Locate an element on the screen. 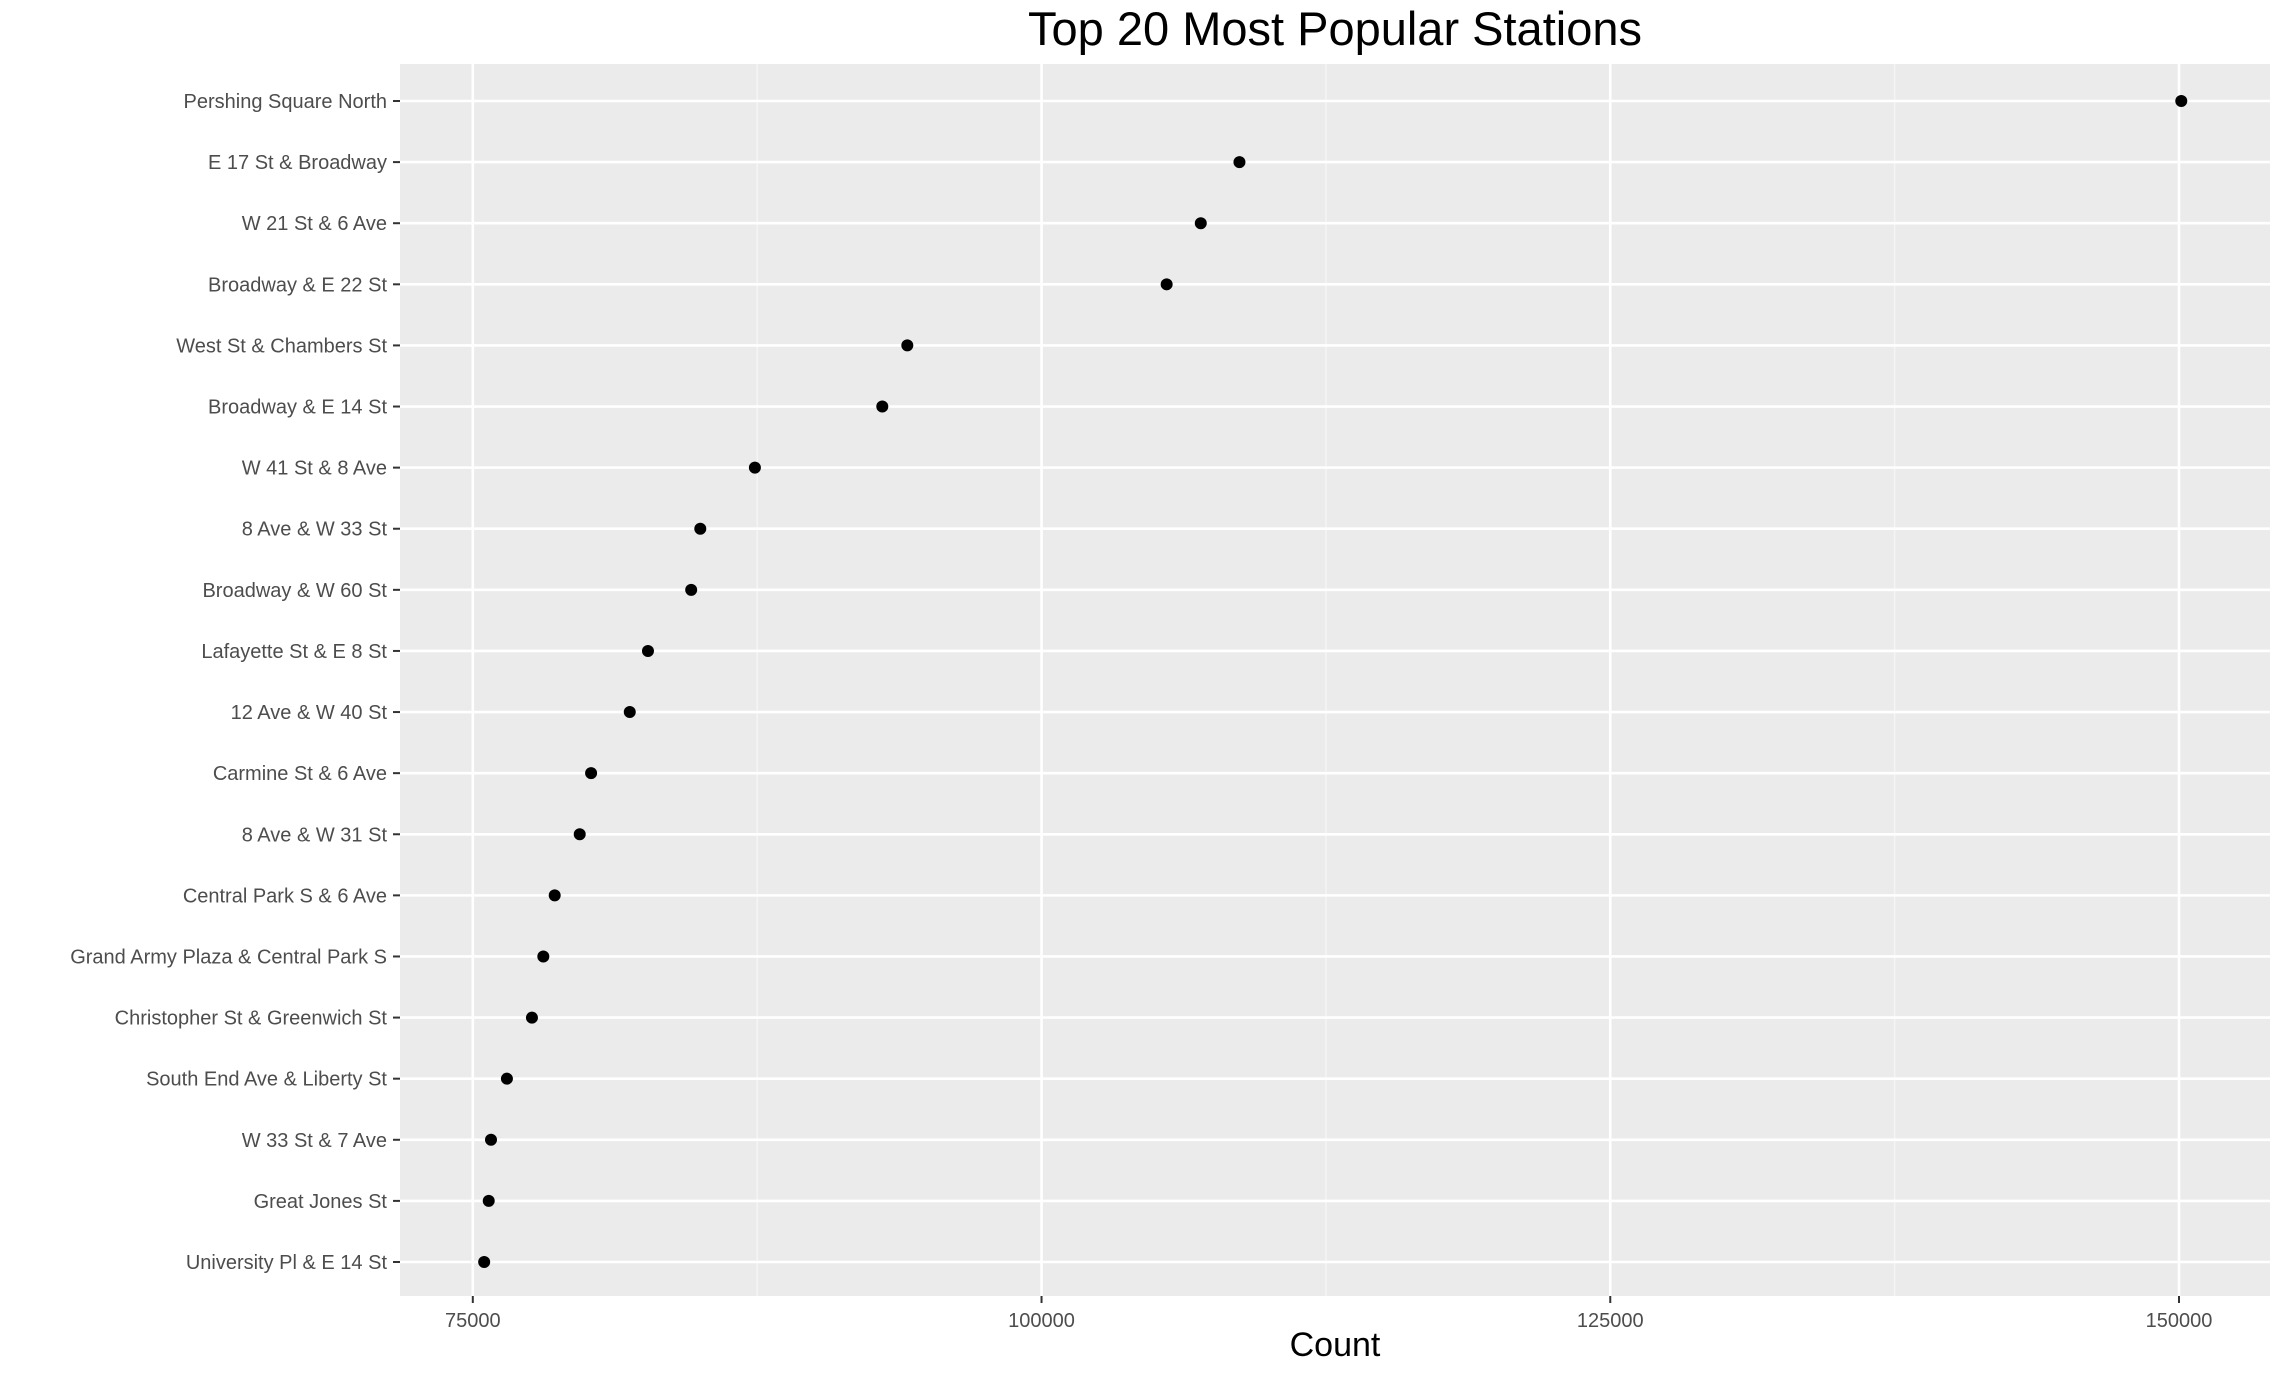 Image resolution: width=2284 pixels, height=1376 pixels. y-tick-label: Grand Army Plaza & Central Park S is located at coordinates (228, 957).